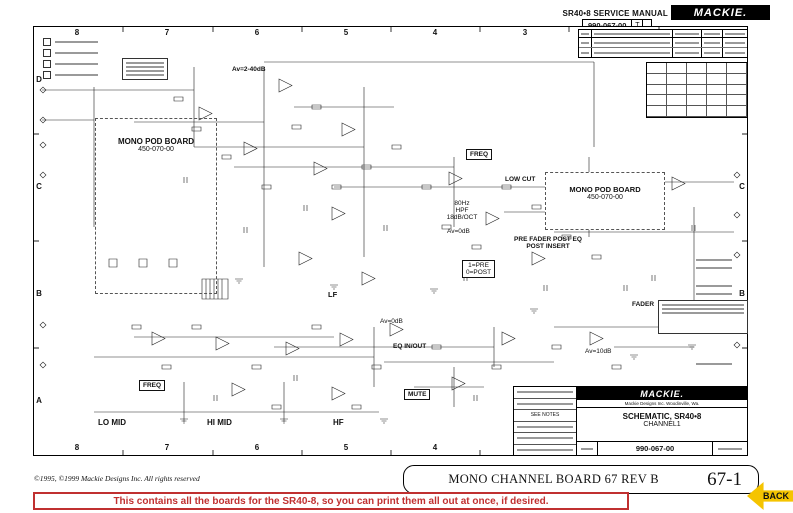 The width and height of the screenshot is (793, 513). What do you see at coordinates (720, 12) in the screenshot?
I see `mackie-logo: MACKIE.` at bounding box center [720, 12].